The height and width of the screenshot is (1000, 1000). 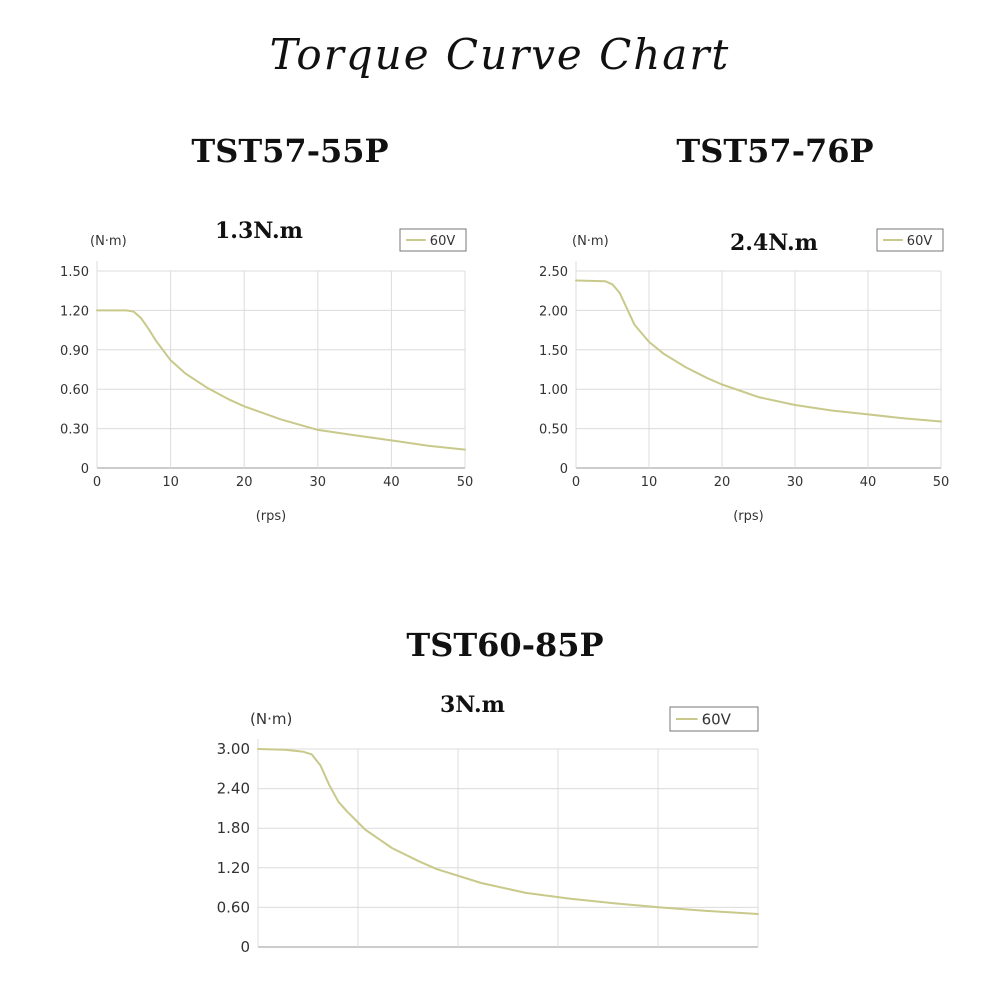 I want to click on chart-3-rating: 3N.m, so click(x=472, y=705).